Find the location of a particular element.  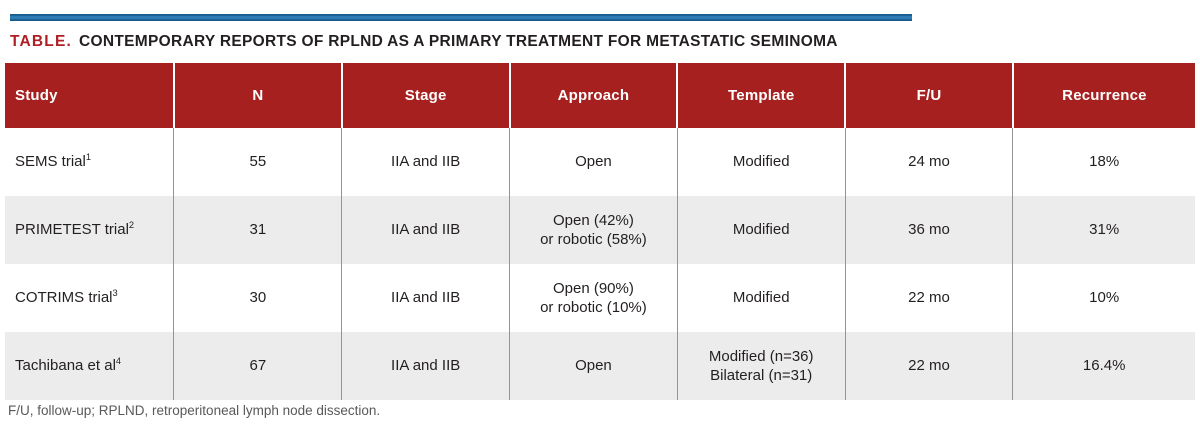

column-header-fu: F/U is located at coordinates (928, 95).